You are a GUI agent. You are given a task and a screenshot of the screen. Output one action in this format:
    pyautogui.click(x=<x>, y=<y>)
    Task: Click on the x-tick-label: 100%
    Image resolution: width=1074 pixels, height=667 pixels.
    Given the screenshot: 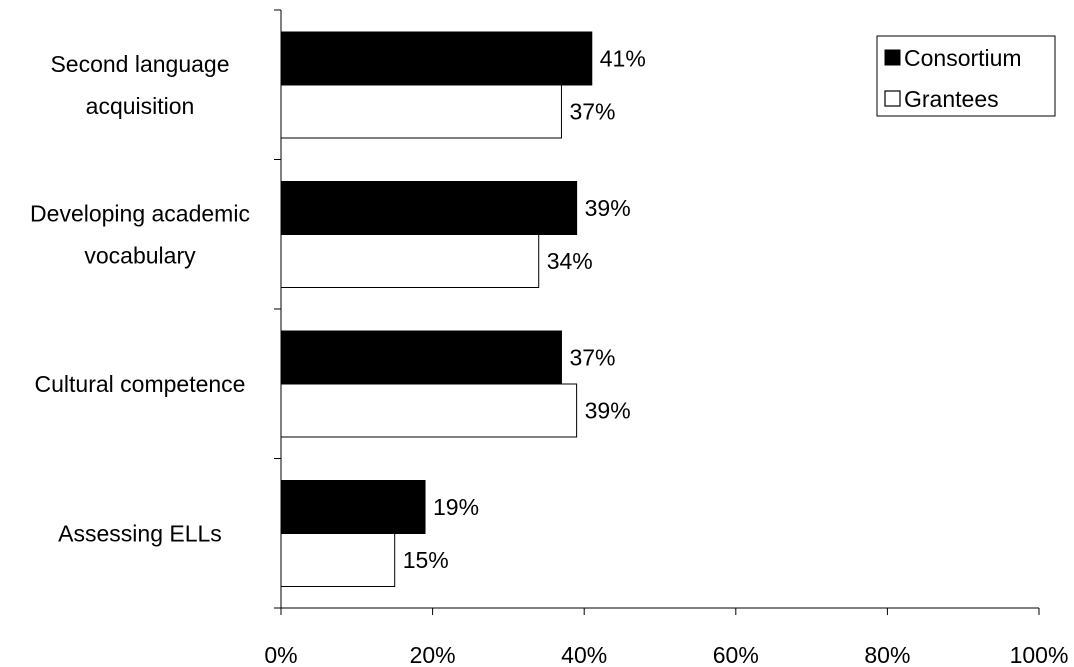 What is the action you would take?
    pyautogui.click(x=1039, y=654)
    